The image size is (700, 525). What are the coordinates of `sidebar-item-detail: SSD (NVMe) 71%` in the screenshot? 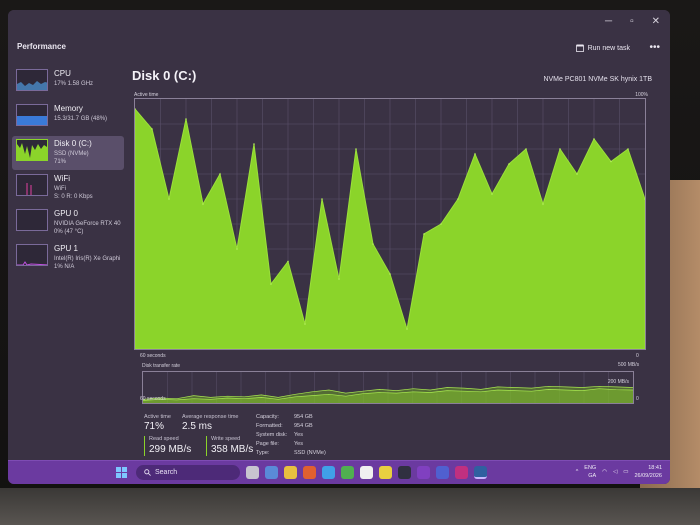 It's located at (71, 158).